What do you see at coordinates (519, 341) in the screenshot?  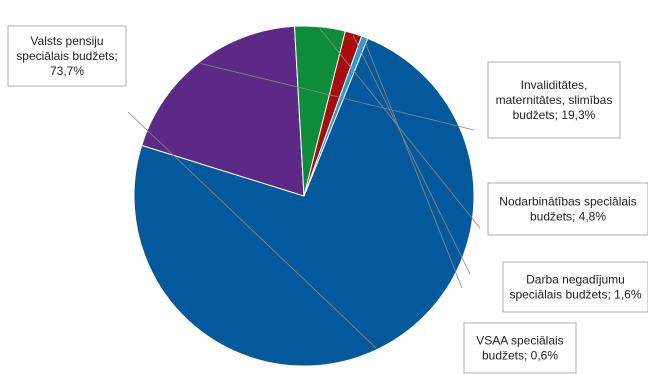 I see `label-text: VSAA speciālais` at bounding box center [519, 341].